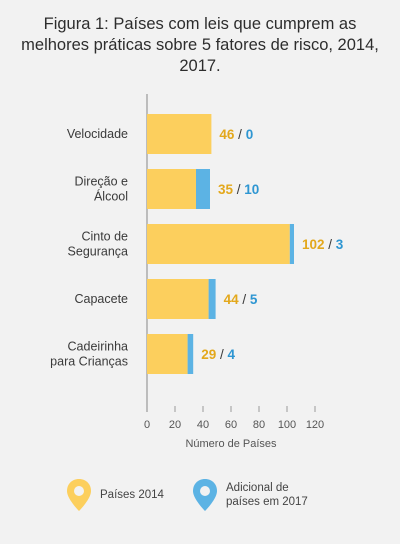 The width and height of the screenshot is (400, 544). Describe the element at coordinates (111, 196) in the screenshot. I see `category-label: Álcool` at that location.